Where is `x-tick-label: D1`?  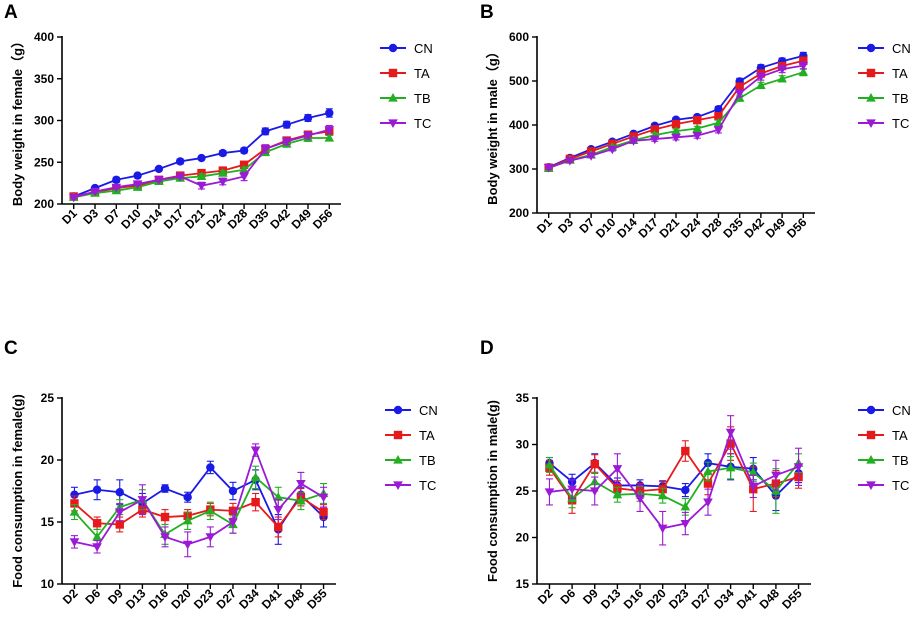
x-tick-label: D1 is located at coordinates (69, 216).